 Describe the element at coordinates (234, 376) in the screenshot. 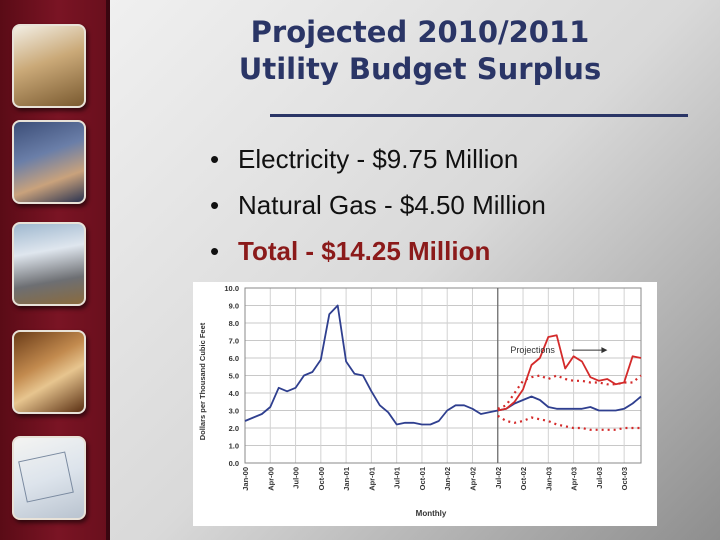

I see `y-tick-label: 5.0` at that location.